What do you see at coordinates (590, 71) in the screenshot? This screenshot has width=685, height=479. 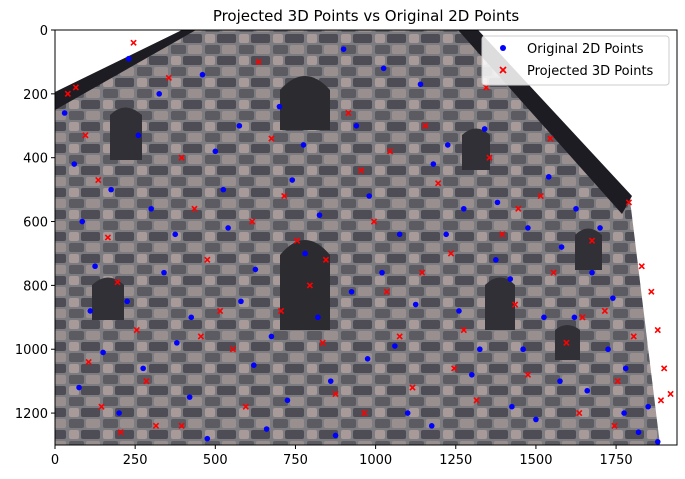 I see `legend-label-projected: Projected 3D Points` at bounding box center [590, 71].